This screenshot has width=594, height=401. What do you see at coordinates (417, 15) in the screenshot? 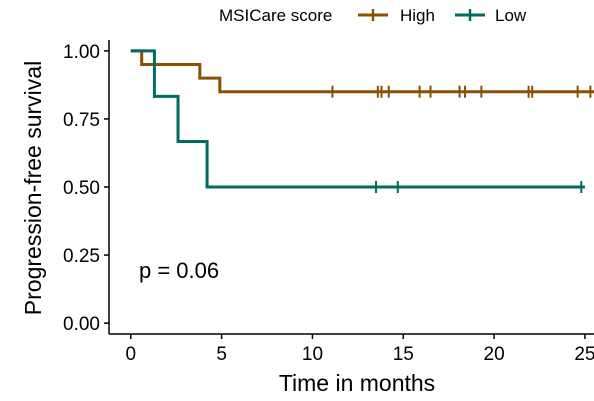
I see `legend-label-high: High` at bounding box center [417, 15].